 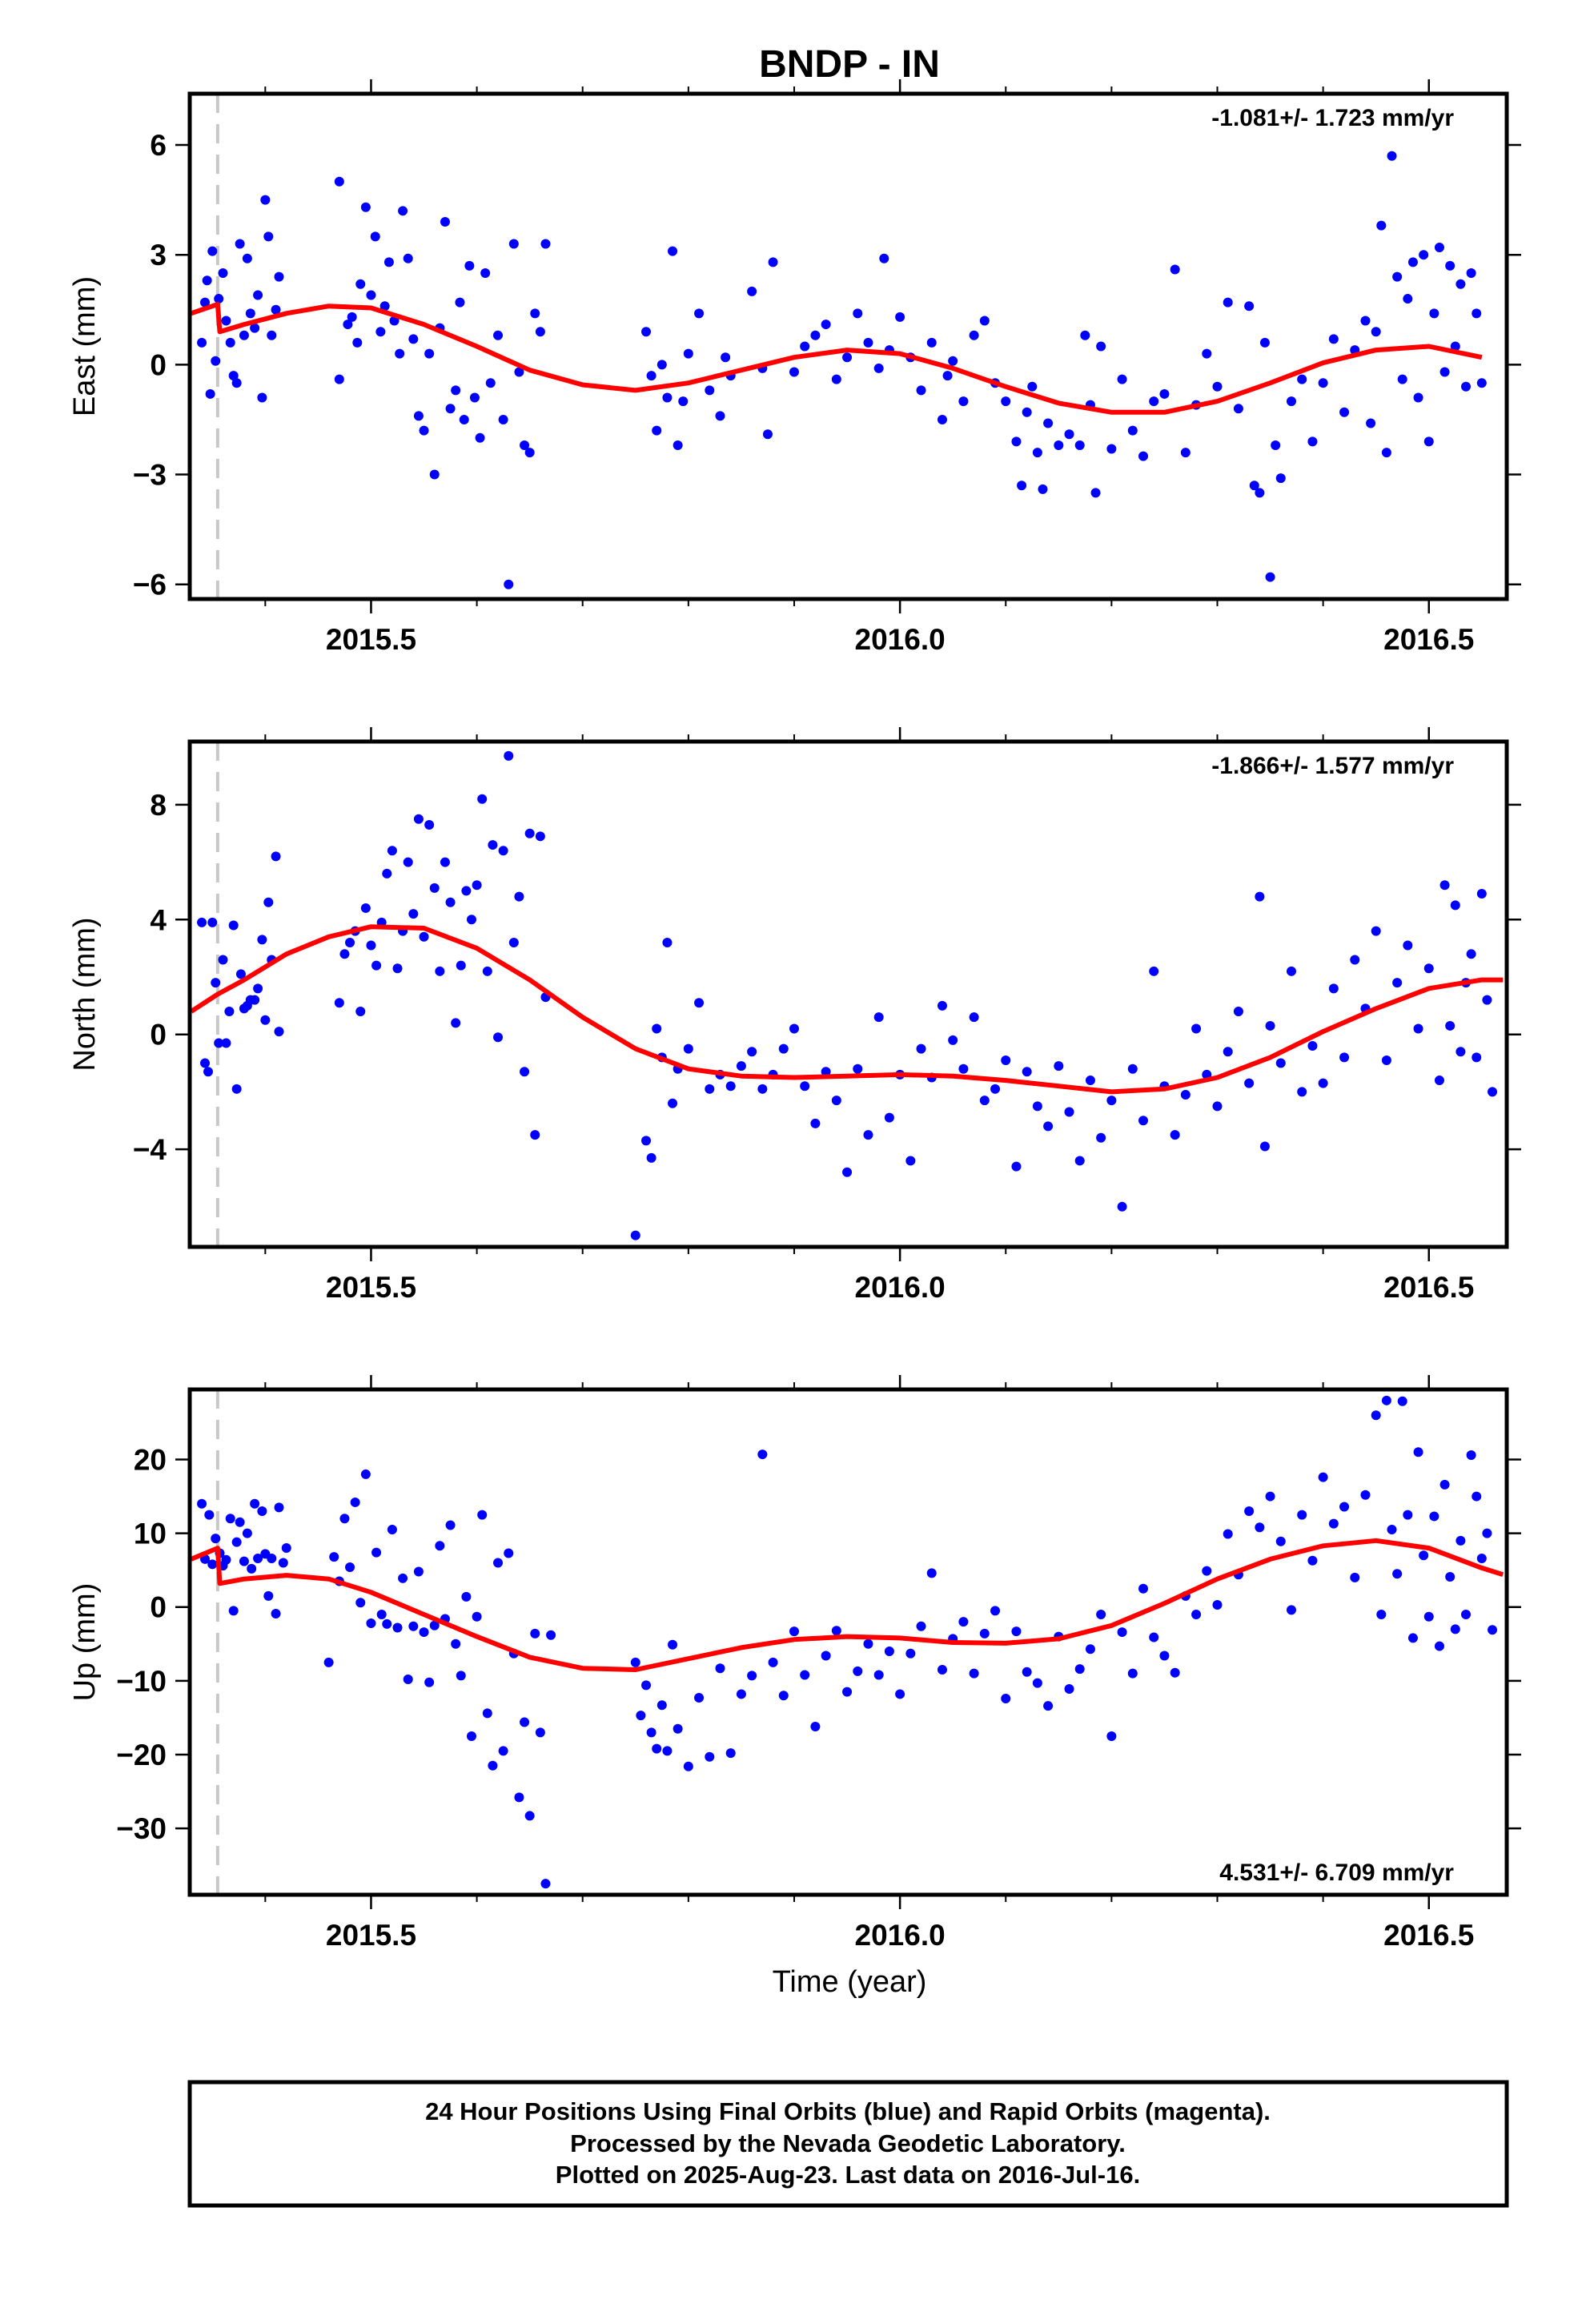 What do you see at coordinates (1429, 1287) in the screenshot?
I see `north-x-tick-label: 2016.5` at bounding box center [1429, 1287].